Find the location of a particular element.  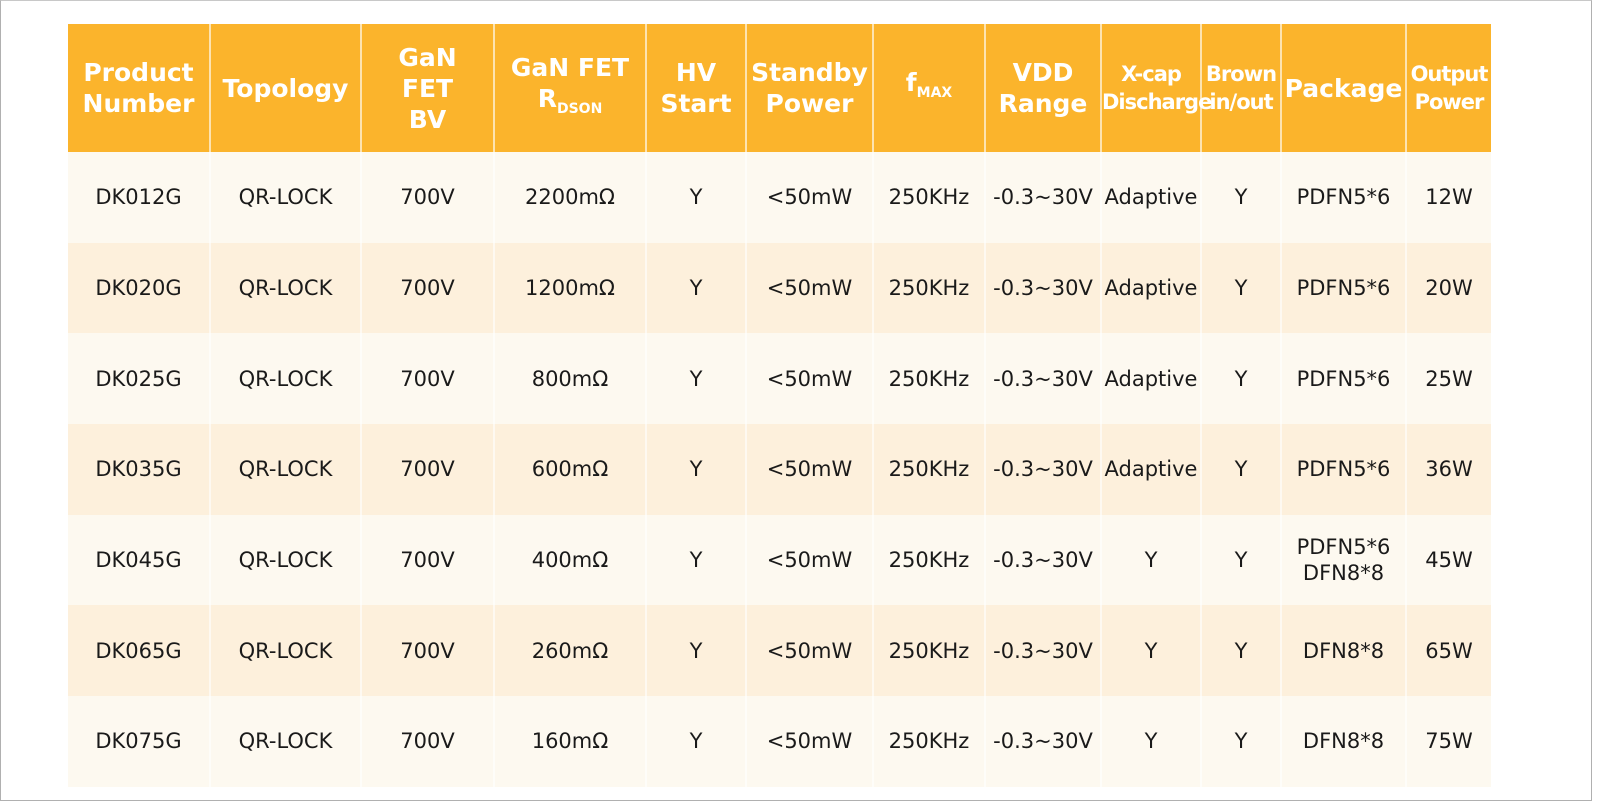

header-line: GaN is located at coordinates (427, 57).